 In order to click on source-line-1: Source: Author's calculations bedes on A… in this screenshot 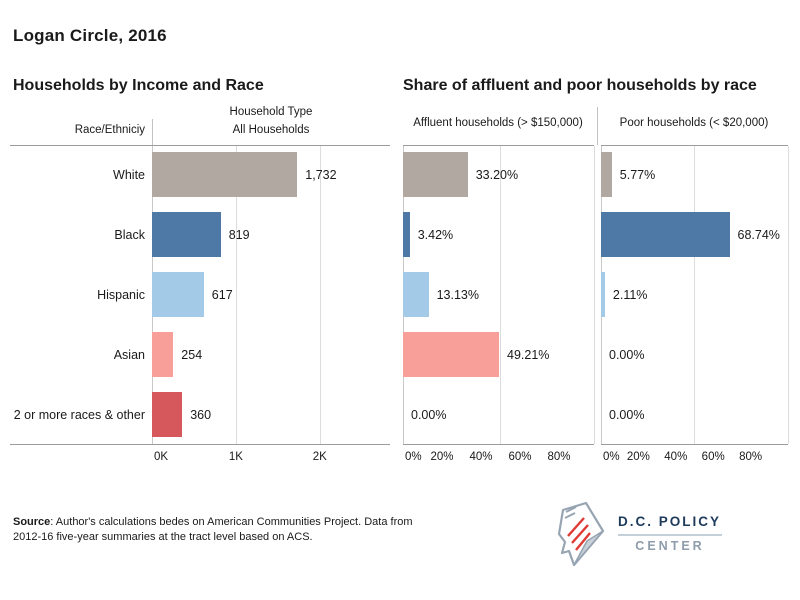, I will do `click(213, 522)`.